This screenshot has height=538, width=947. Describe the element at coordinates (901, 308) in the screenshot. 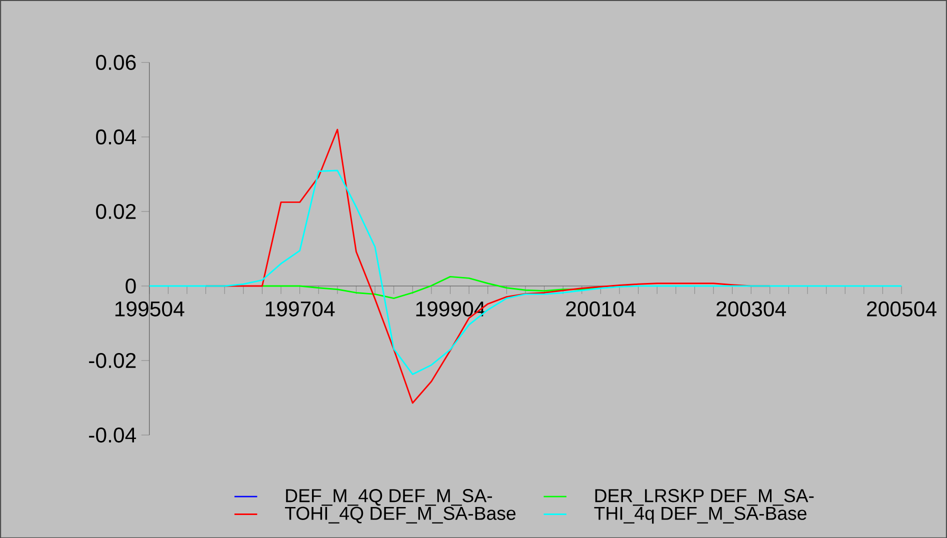

I see `x-tick-label: 200504` at that location.